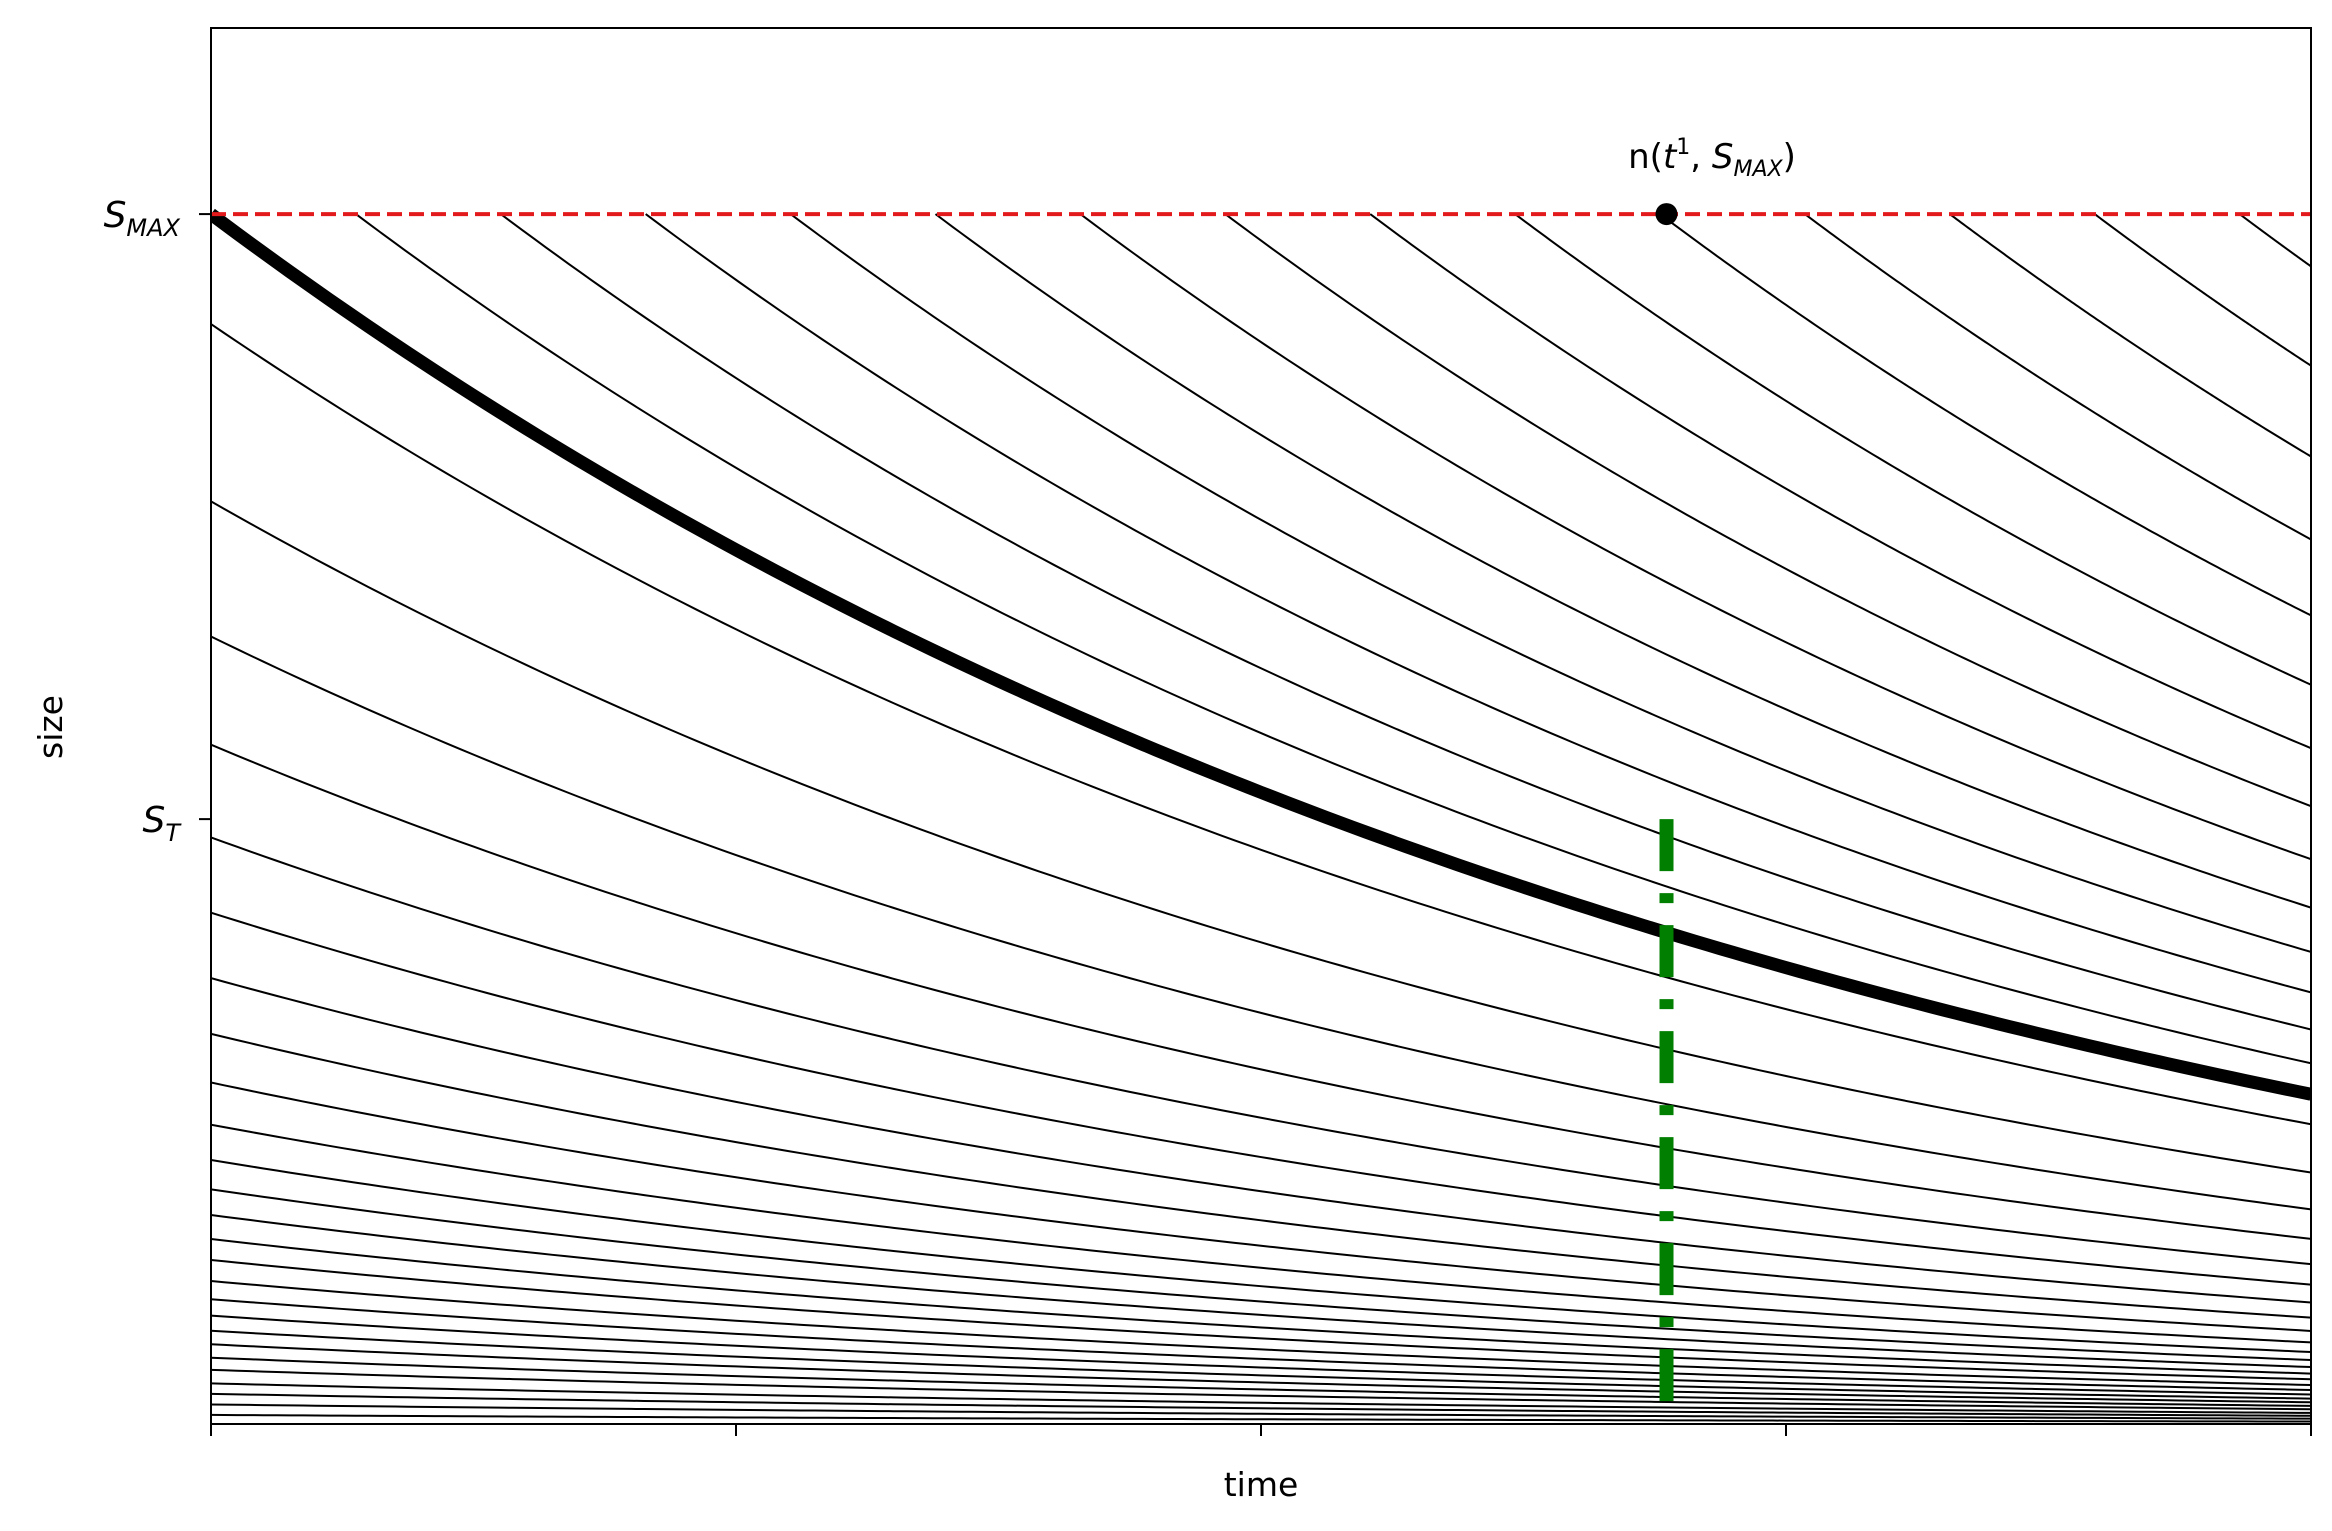 This screenshot has width=2332, height=1531. What do you see at coordinates (1712, 158) in the screenshot?
I see `marker-annotation: n(t1, SMAX)` at bounding box center [1712, 158].